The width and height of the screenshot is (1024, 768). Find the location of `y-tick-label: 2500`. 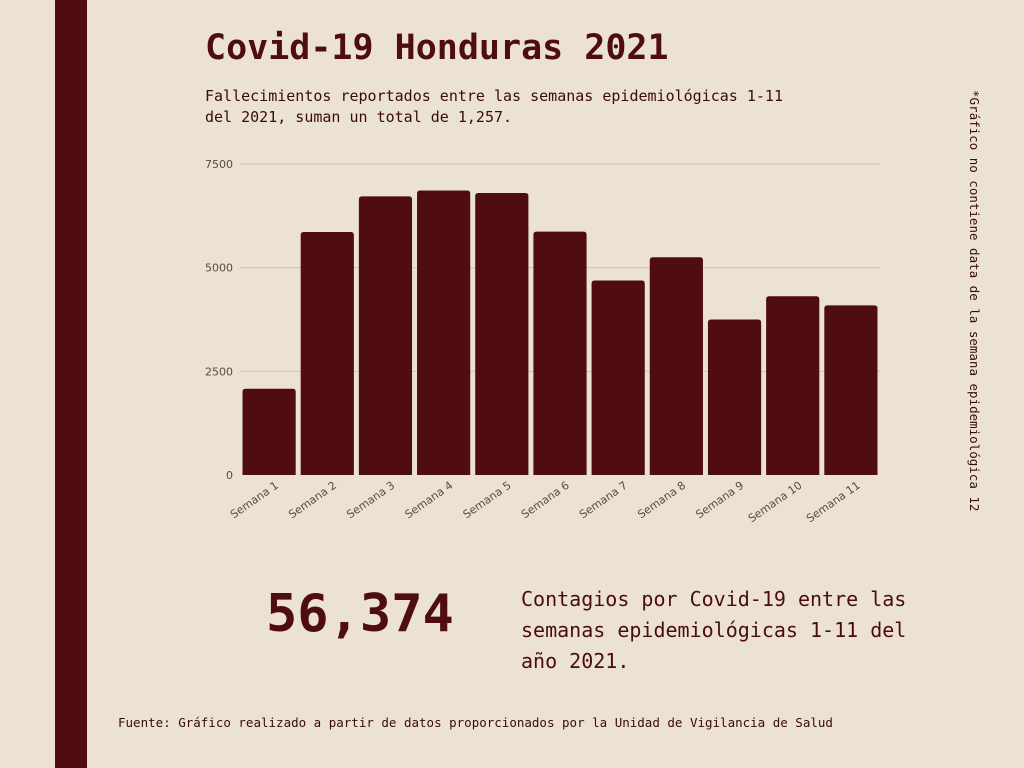

y-tick-label: 2500 is located at coordinates (219, 371).